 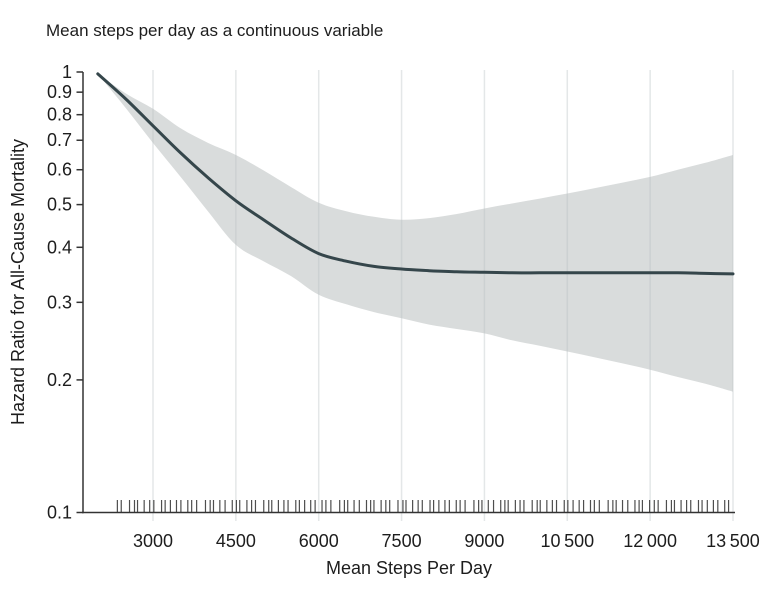 I want to click on y-tick-label: 0.8, so click(x=59, y=115).